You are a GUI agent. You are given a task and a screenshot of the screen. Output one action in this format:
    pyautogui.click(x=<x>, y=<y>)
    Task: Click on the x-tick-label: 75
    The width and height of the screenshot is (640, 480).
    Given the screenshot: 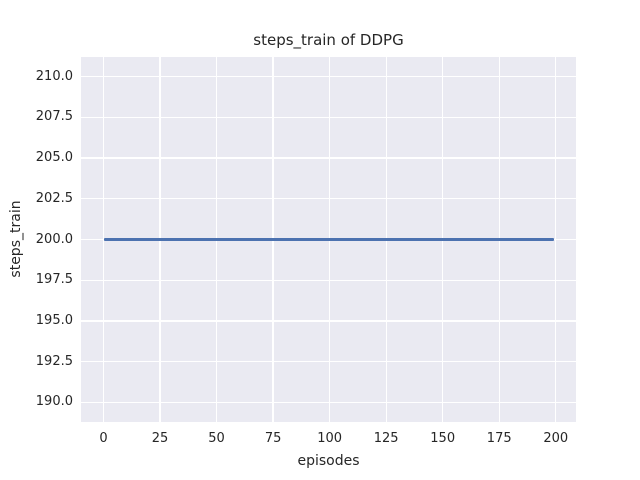 What is the action you would take?
    pyautogui.click(x=273, y=438)
    